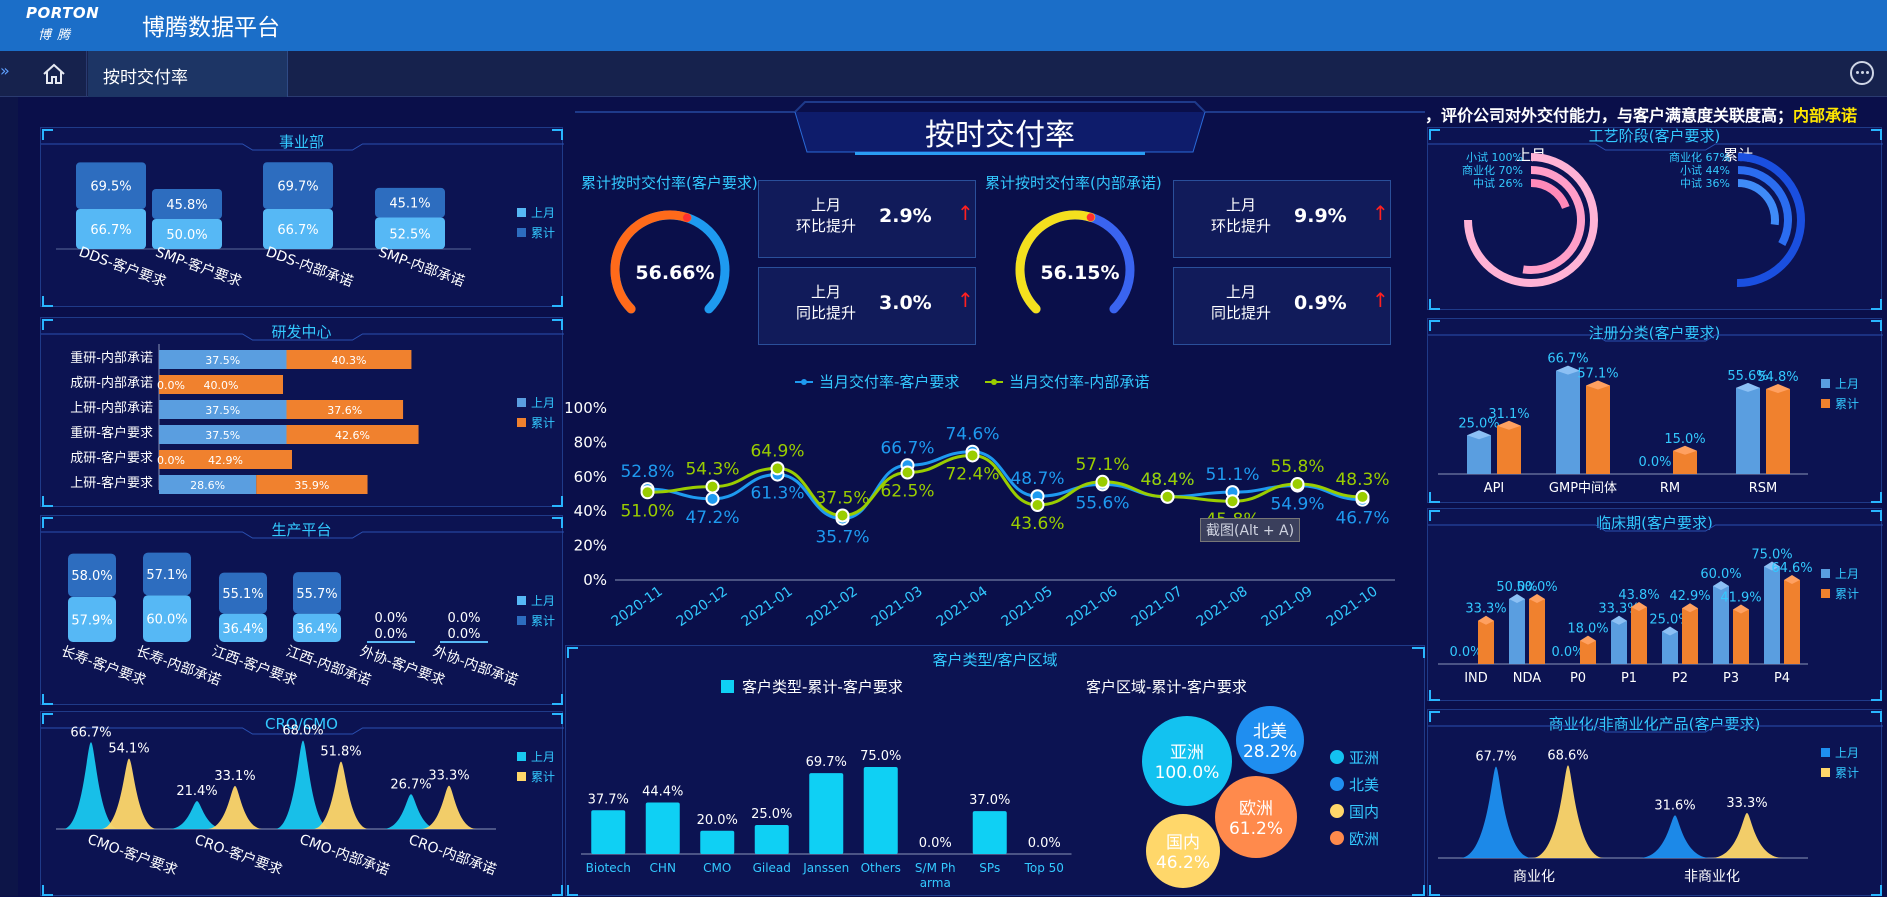  Describe the element at coordinates (188, 74) in the screenshot. I see `tab-on-time-delivery: 按时交付率` at that location.